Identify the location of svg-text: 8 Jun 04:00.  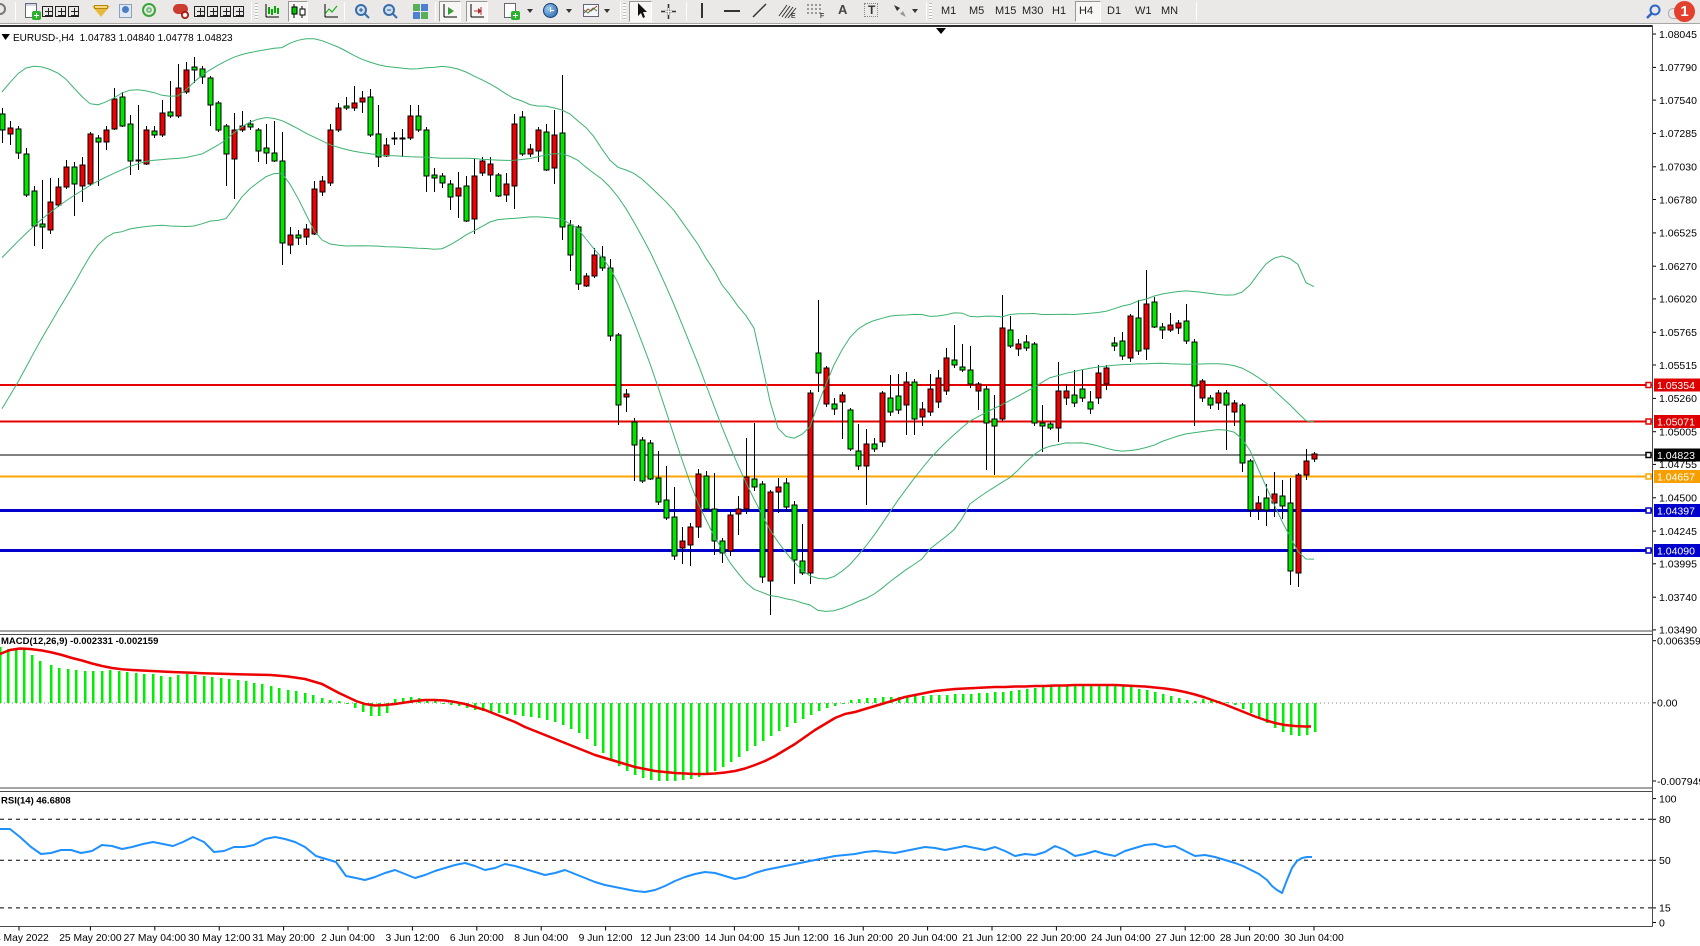
(541, 938).